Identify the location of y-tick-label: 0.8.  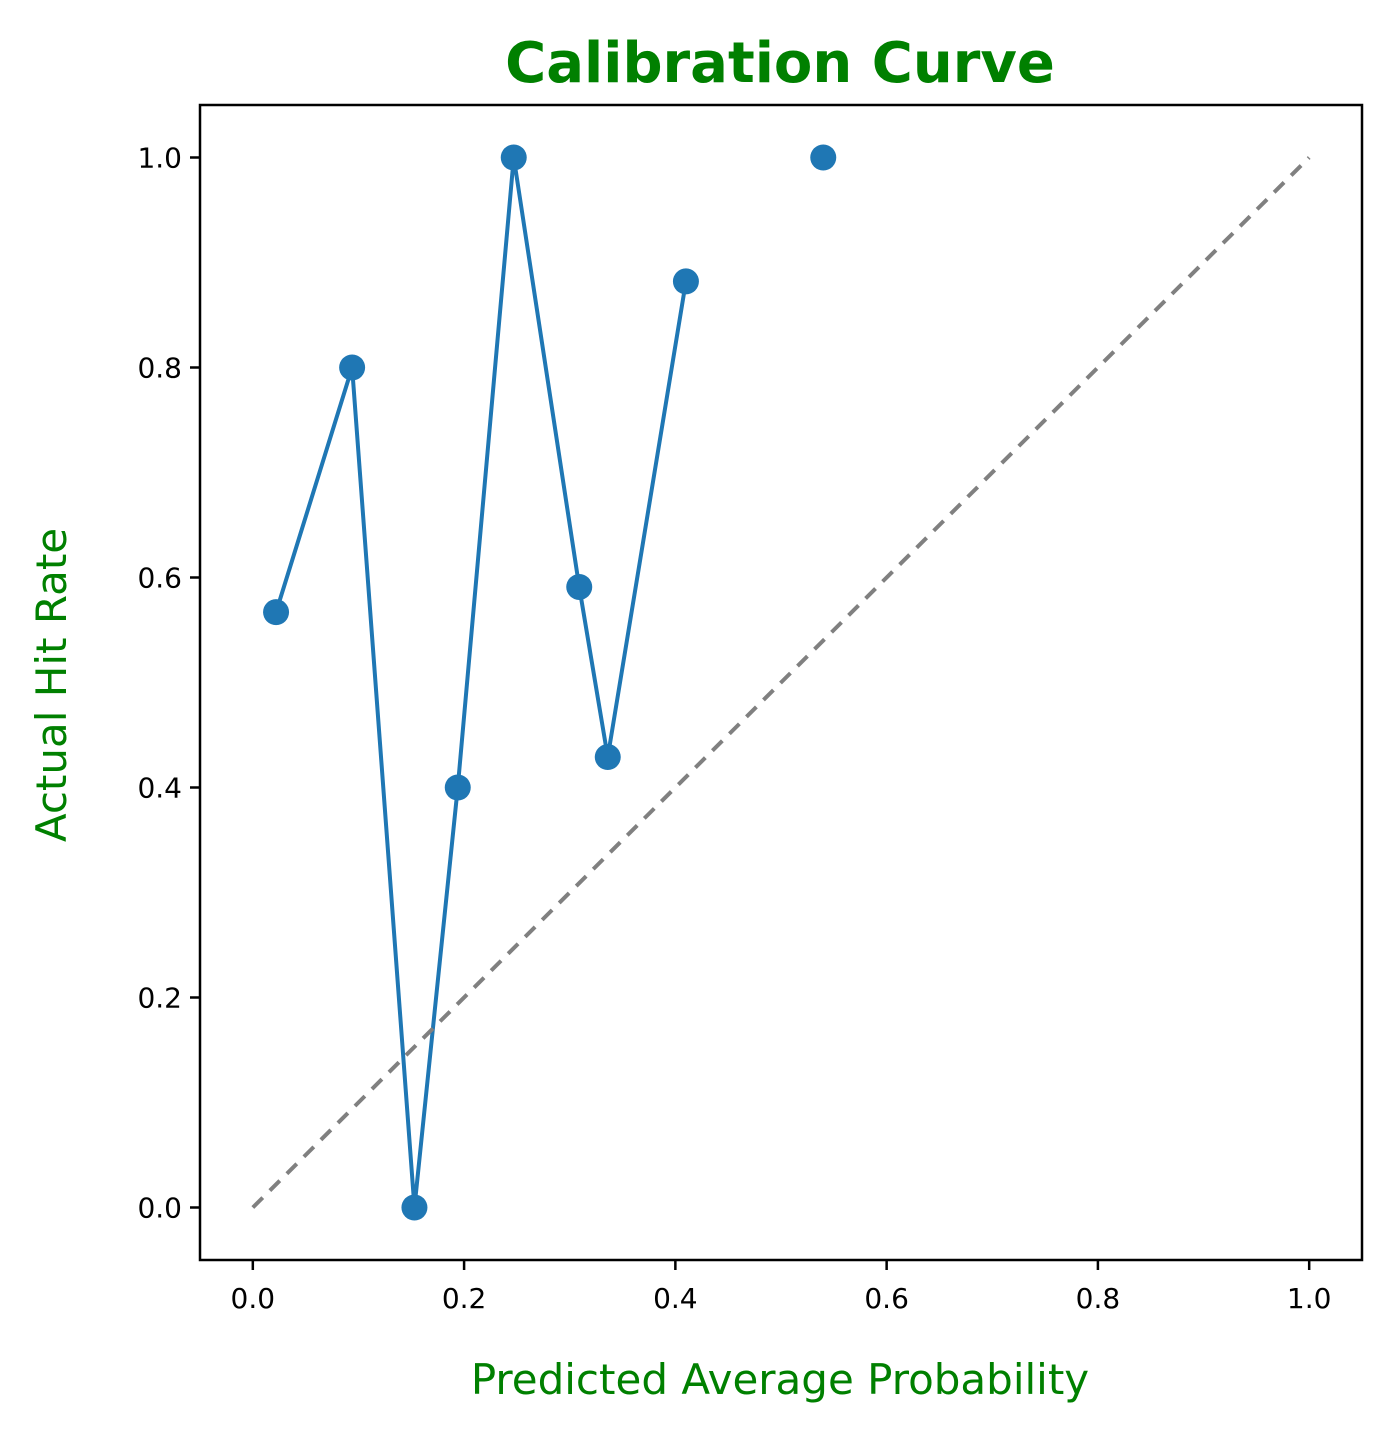
(159, 368).